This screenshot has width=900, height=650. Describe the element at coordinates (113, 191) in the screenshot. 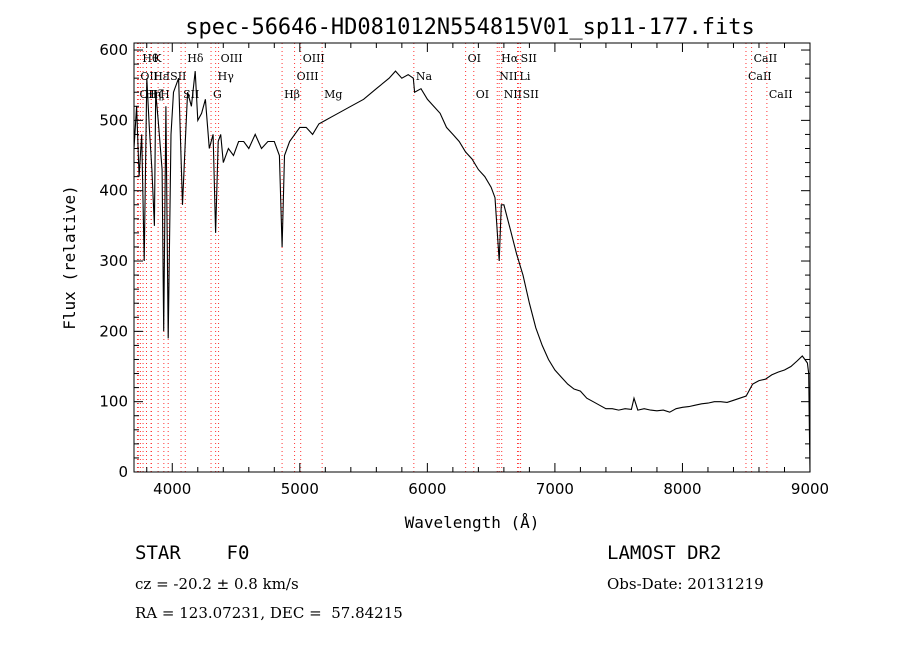

I see `y-tick-label: 400` at that location.